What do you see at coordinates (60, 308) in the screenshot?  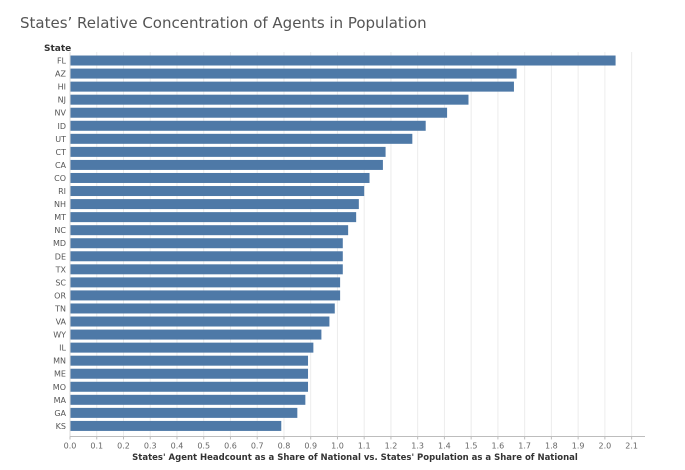 I see `category-label: TN` at bounding box center [60, 308].